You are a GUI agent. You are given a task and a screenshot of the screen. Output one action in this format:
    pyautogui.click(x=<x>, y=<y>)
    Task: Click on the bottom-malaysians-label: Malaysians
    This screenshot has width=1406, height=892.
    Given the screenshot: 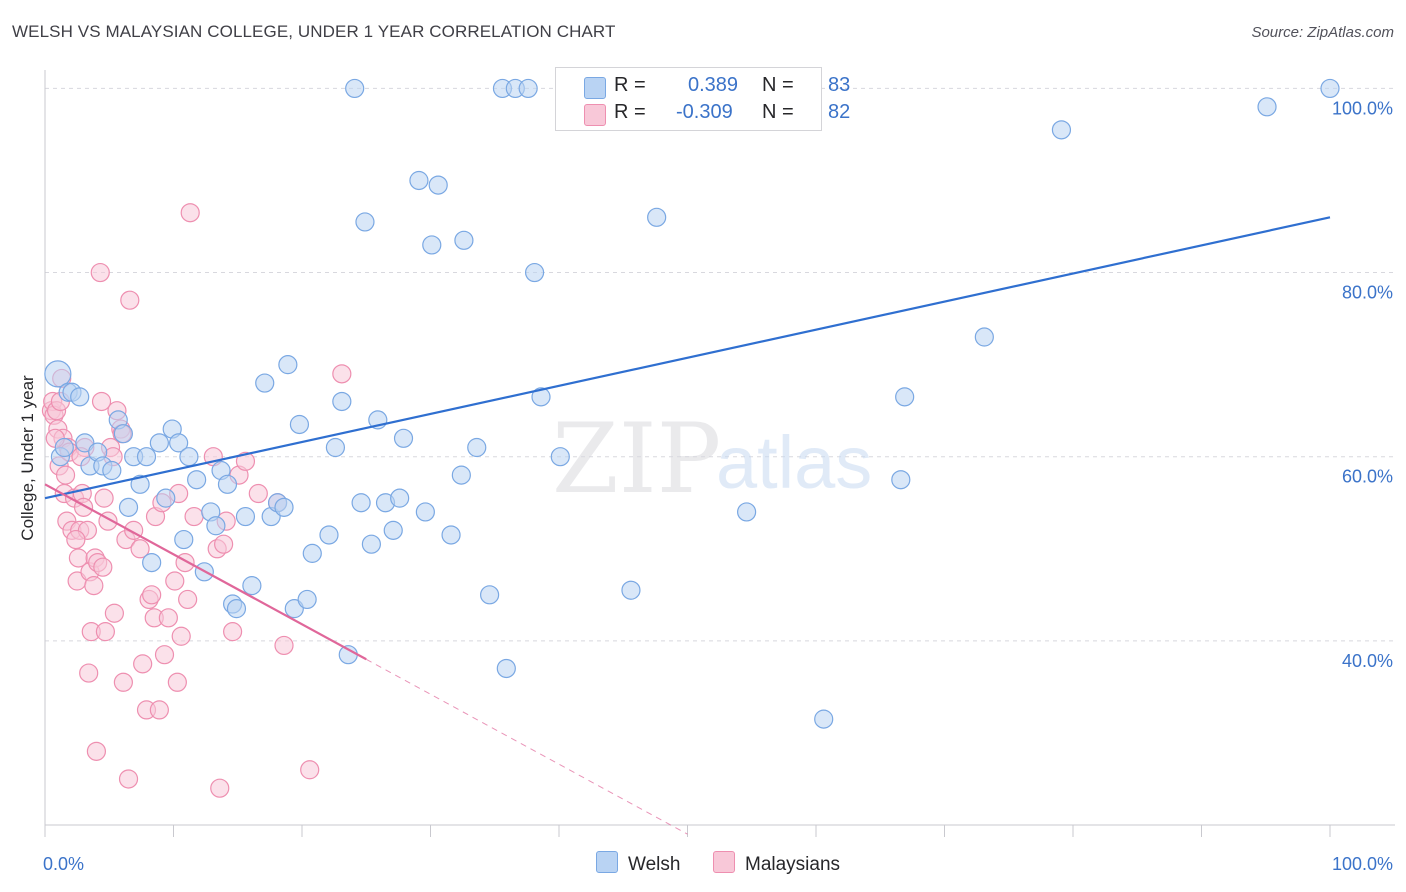 What is the action you would take?
    pyautogui.click(x=793, y=864)
    